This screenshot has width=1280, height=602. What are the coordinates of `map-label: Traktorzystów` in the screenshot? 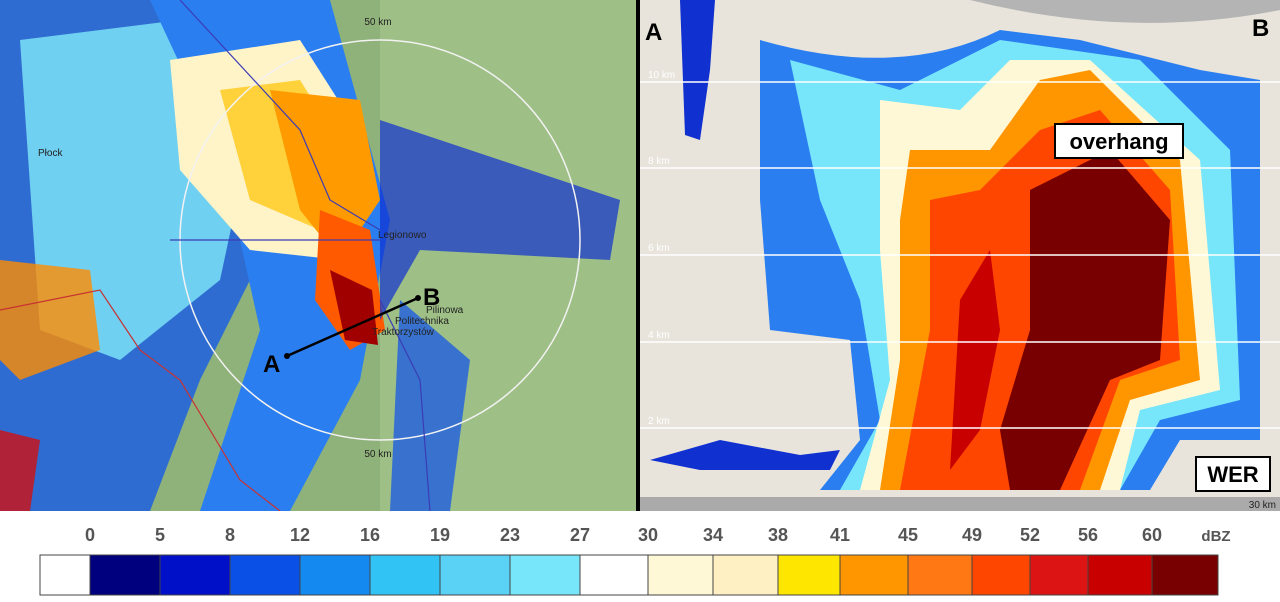 It's located at (403, 332).